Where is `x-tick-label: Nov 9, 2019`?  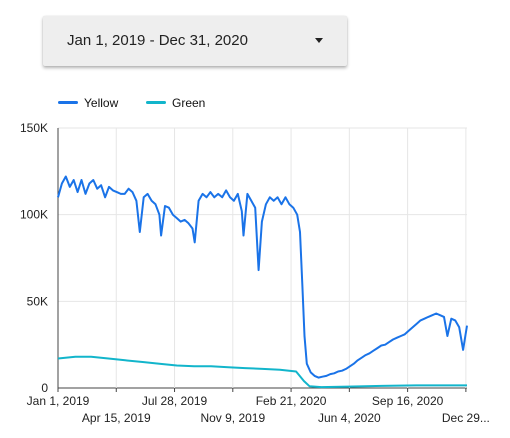 x-tick-label: Nov 9, 2019 is located at coordinates (232, 418).